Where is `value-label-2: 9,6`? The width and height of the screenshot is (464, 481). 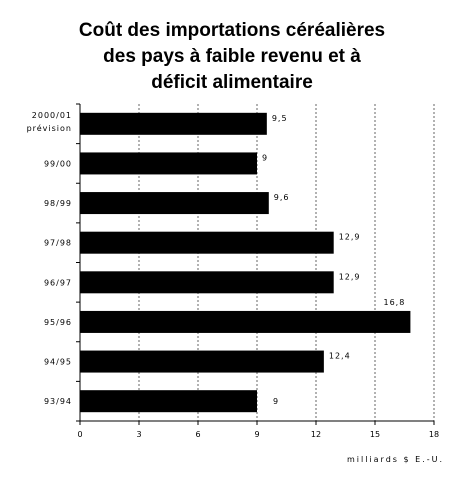
value-label-2: 9,6 is located at coordinates (282, 197).